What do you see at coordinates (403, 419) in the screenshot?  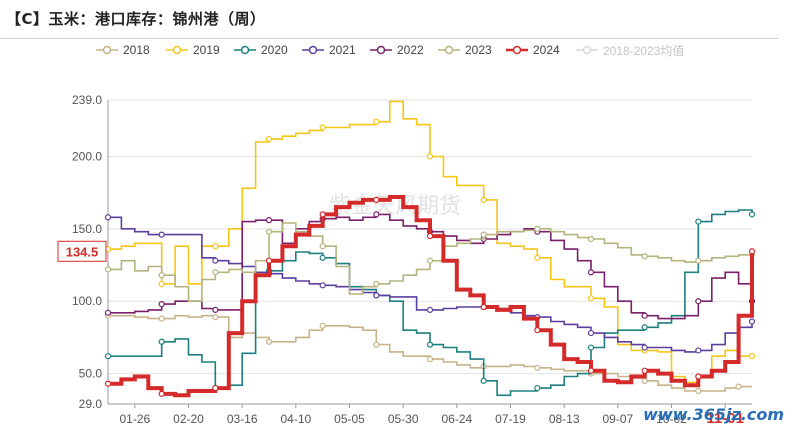 I see `x-tick-label: 05-30` at bounding box center [403, 419].